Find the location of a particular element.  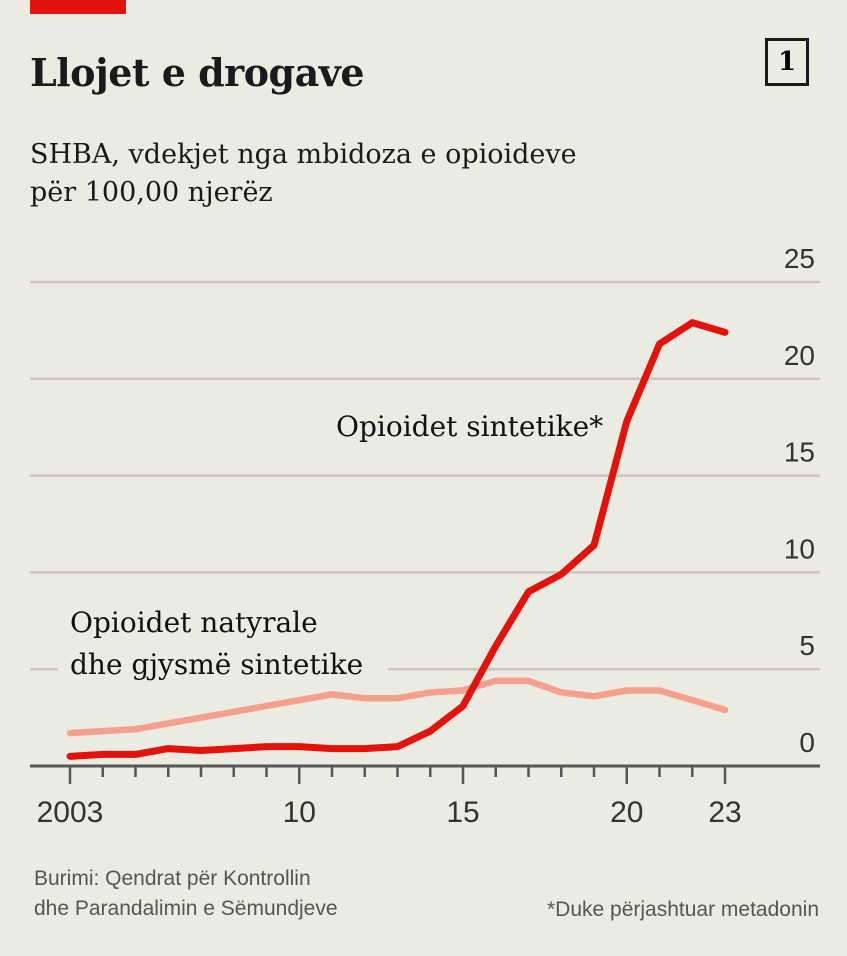

subtitle-line-1: SHBA, vdekjet nga mbidoza e opioideve is located at coordinates (303, 154).